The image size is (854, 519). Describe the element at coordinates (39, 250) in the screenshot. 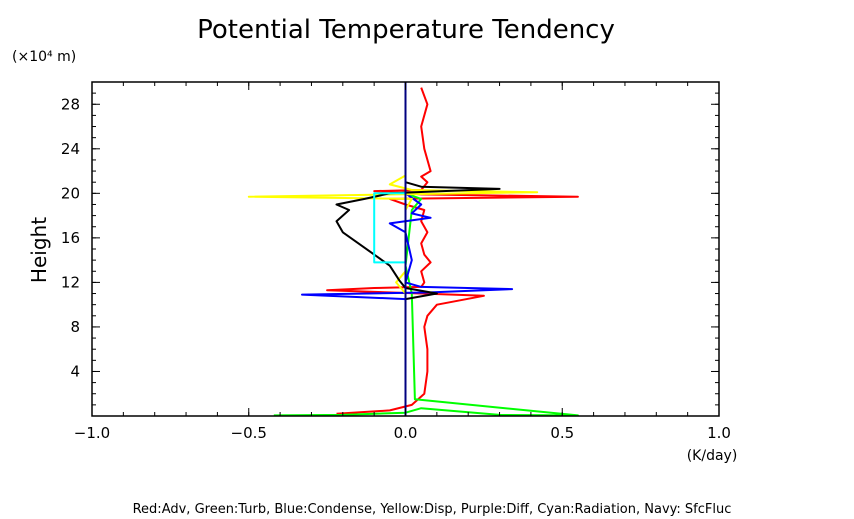

I see `y-axis-label: Height` at that location.